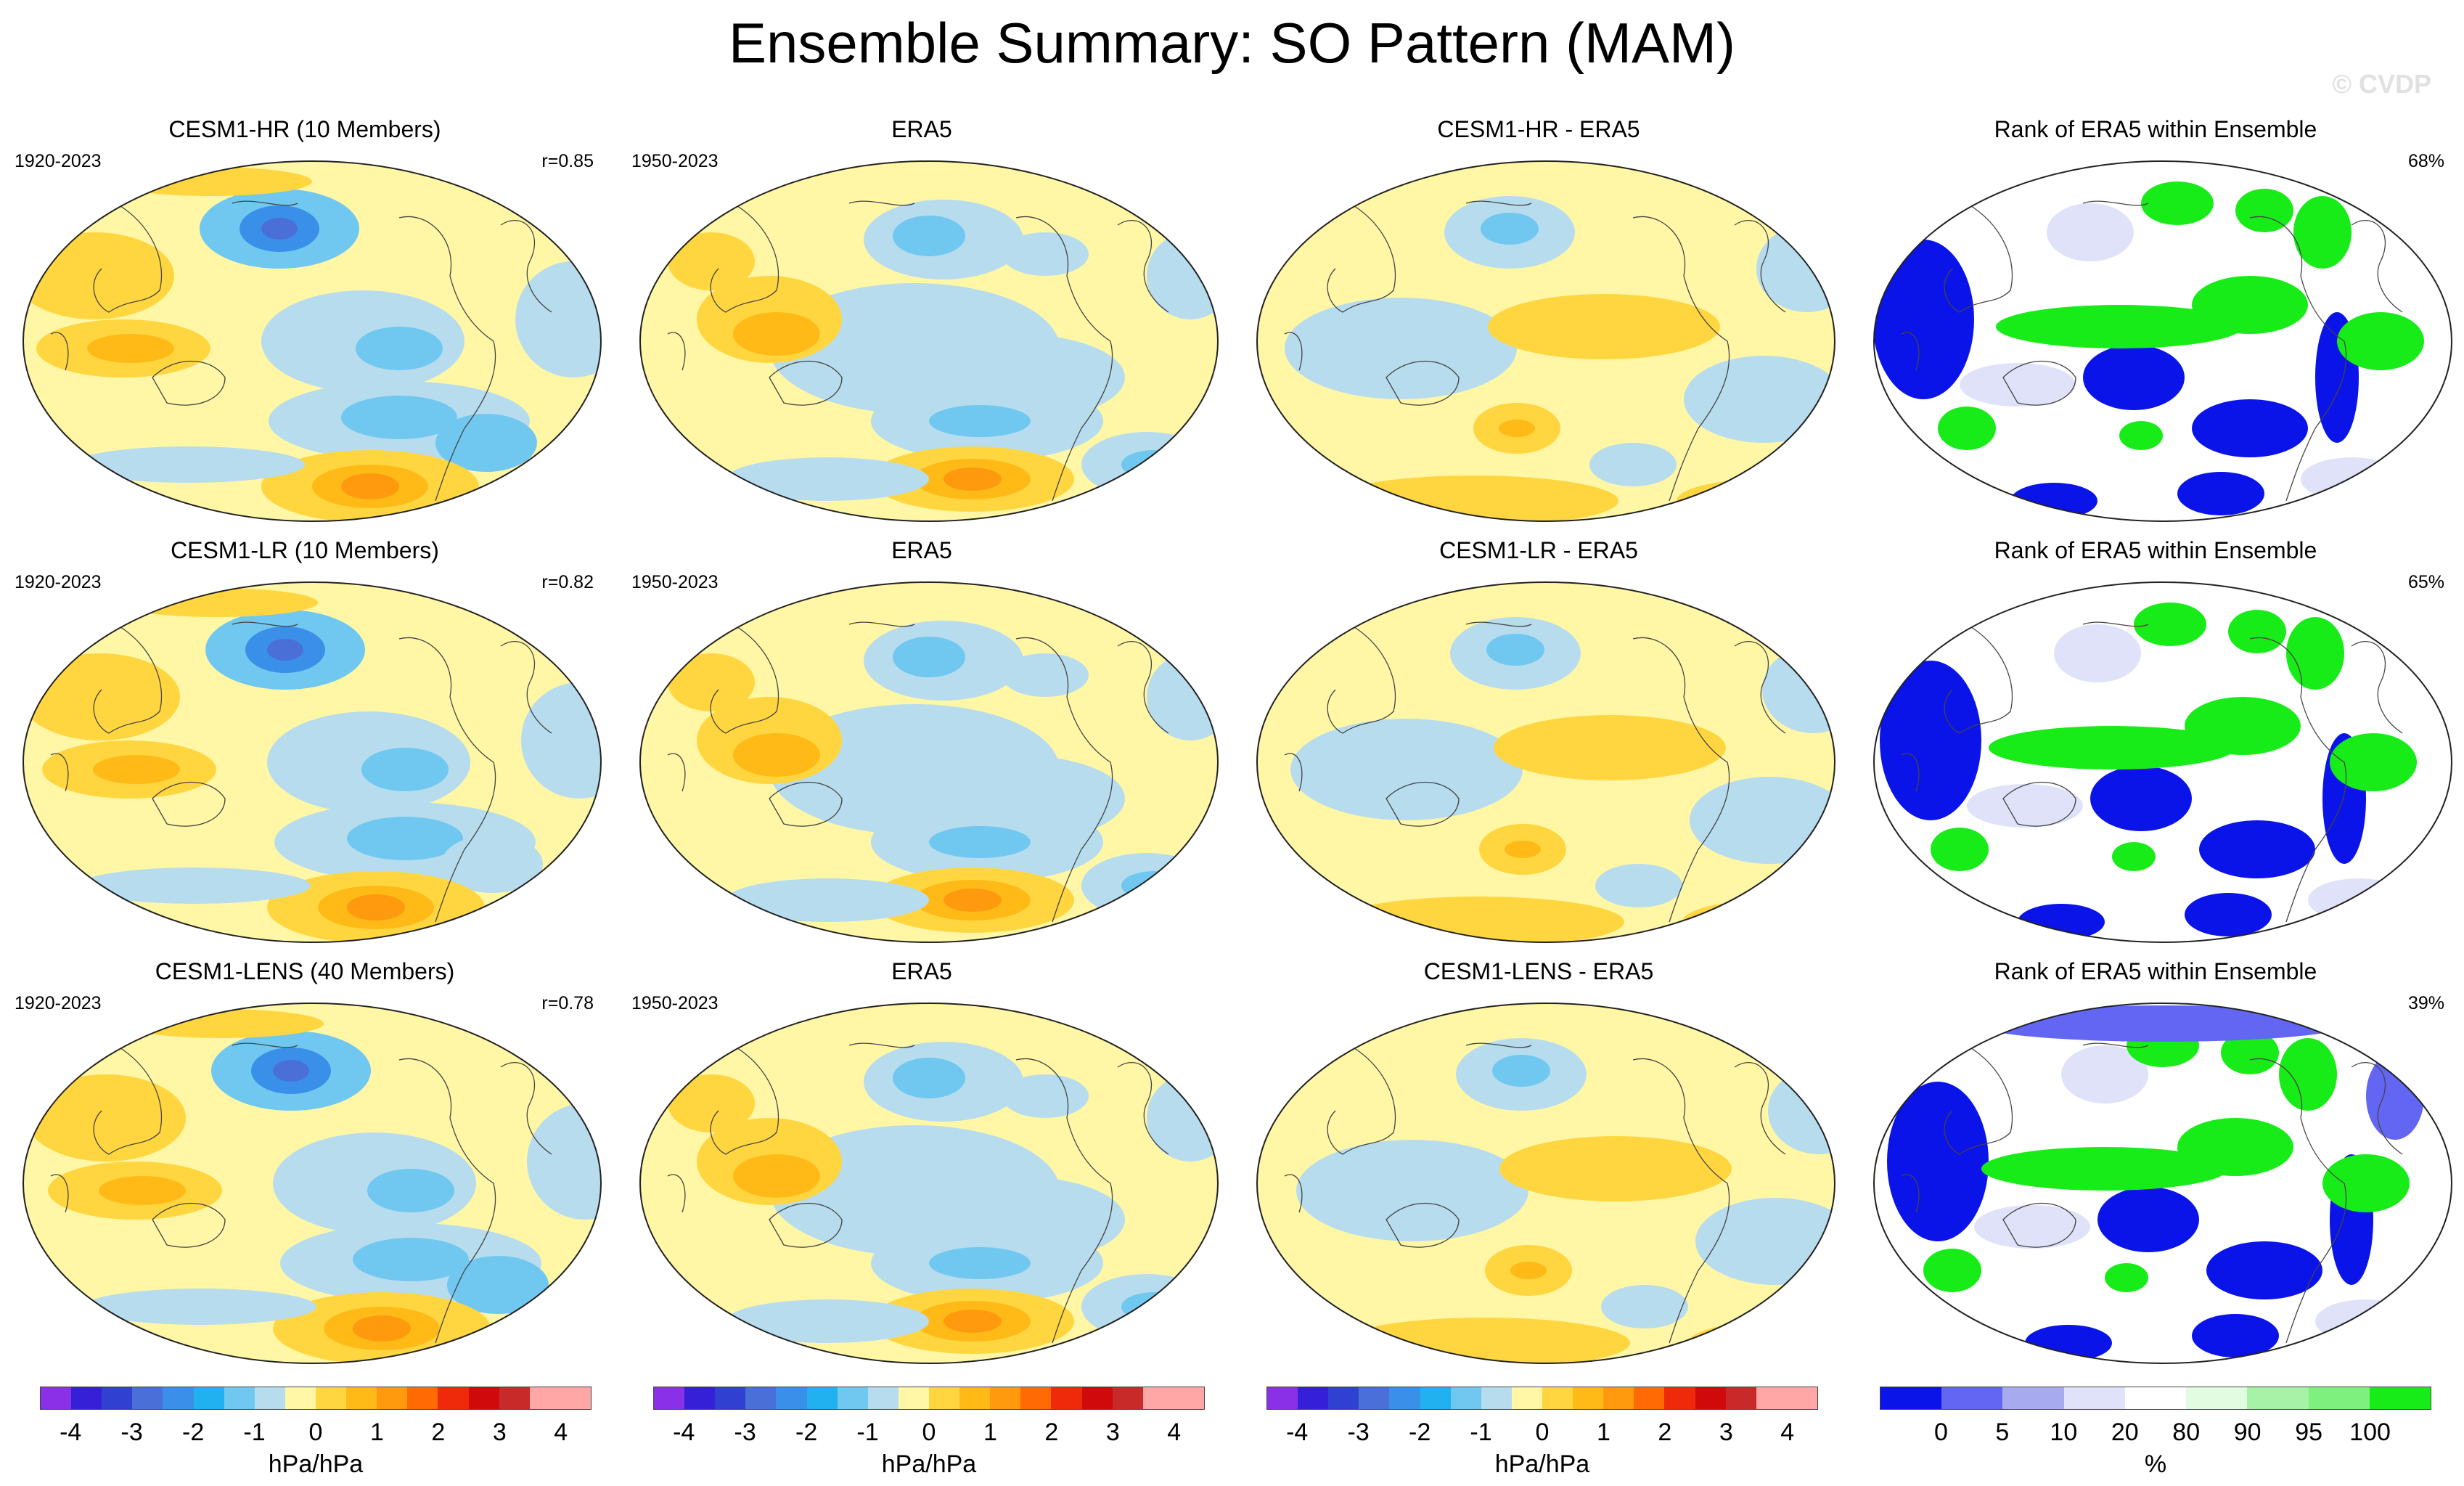  What do you see at coordinates (921, 129) in the screenshot?
I see `panel-title: ERA5` at bounding box center [921, 129].